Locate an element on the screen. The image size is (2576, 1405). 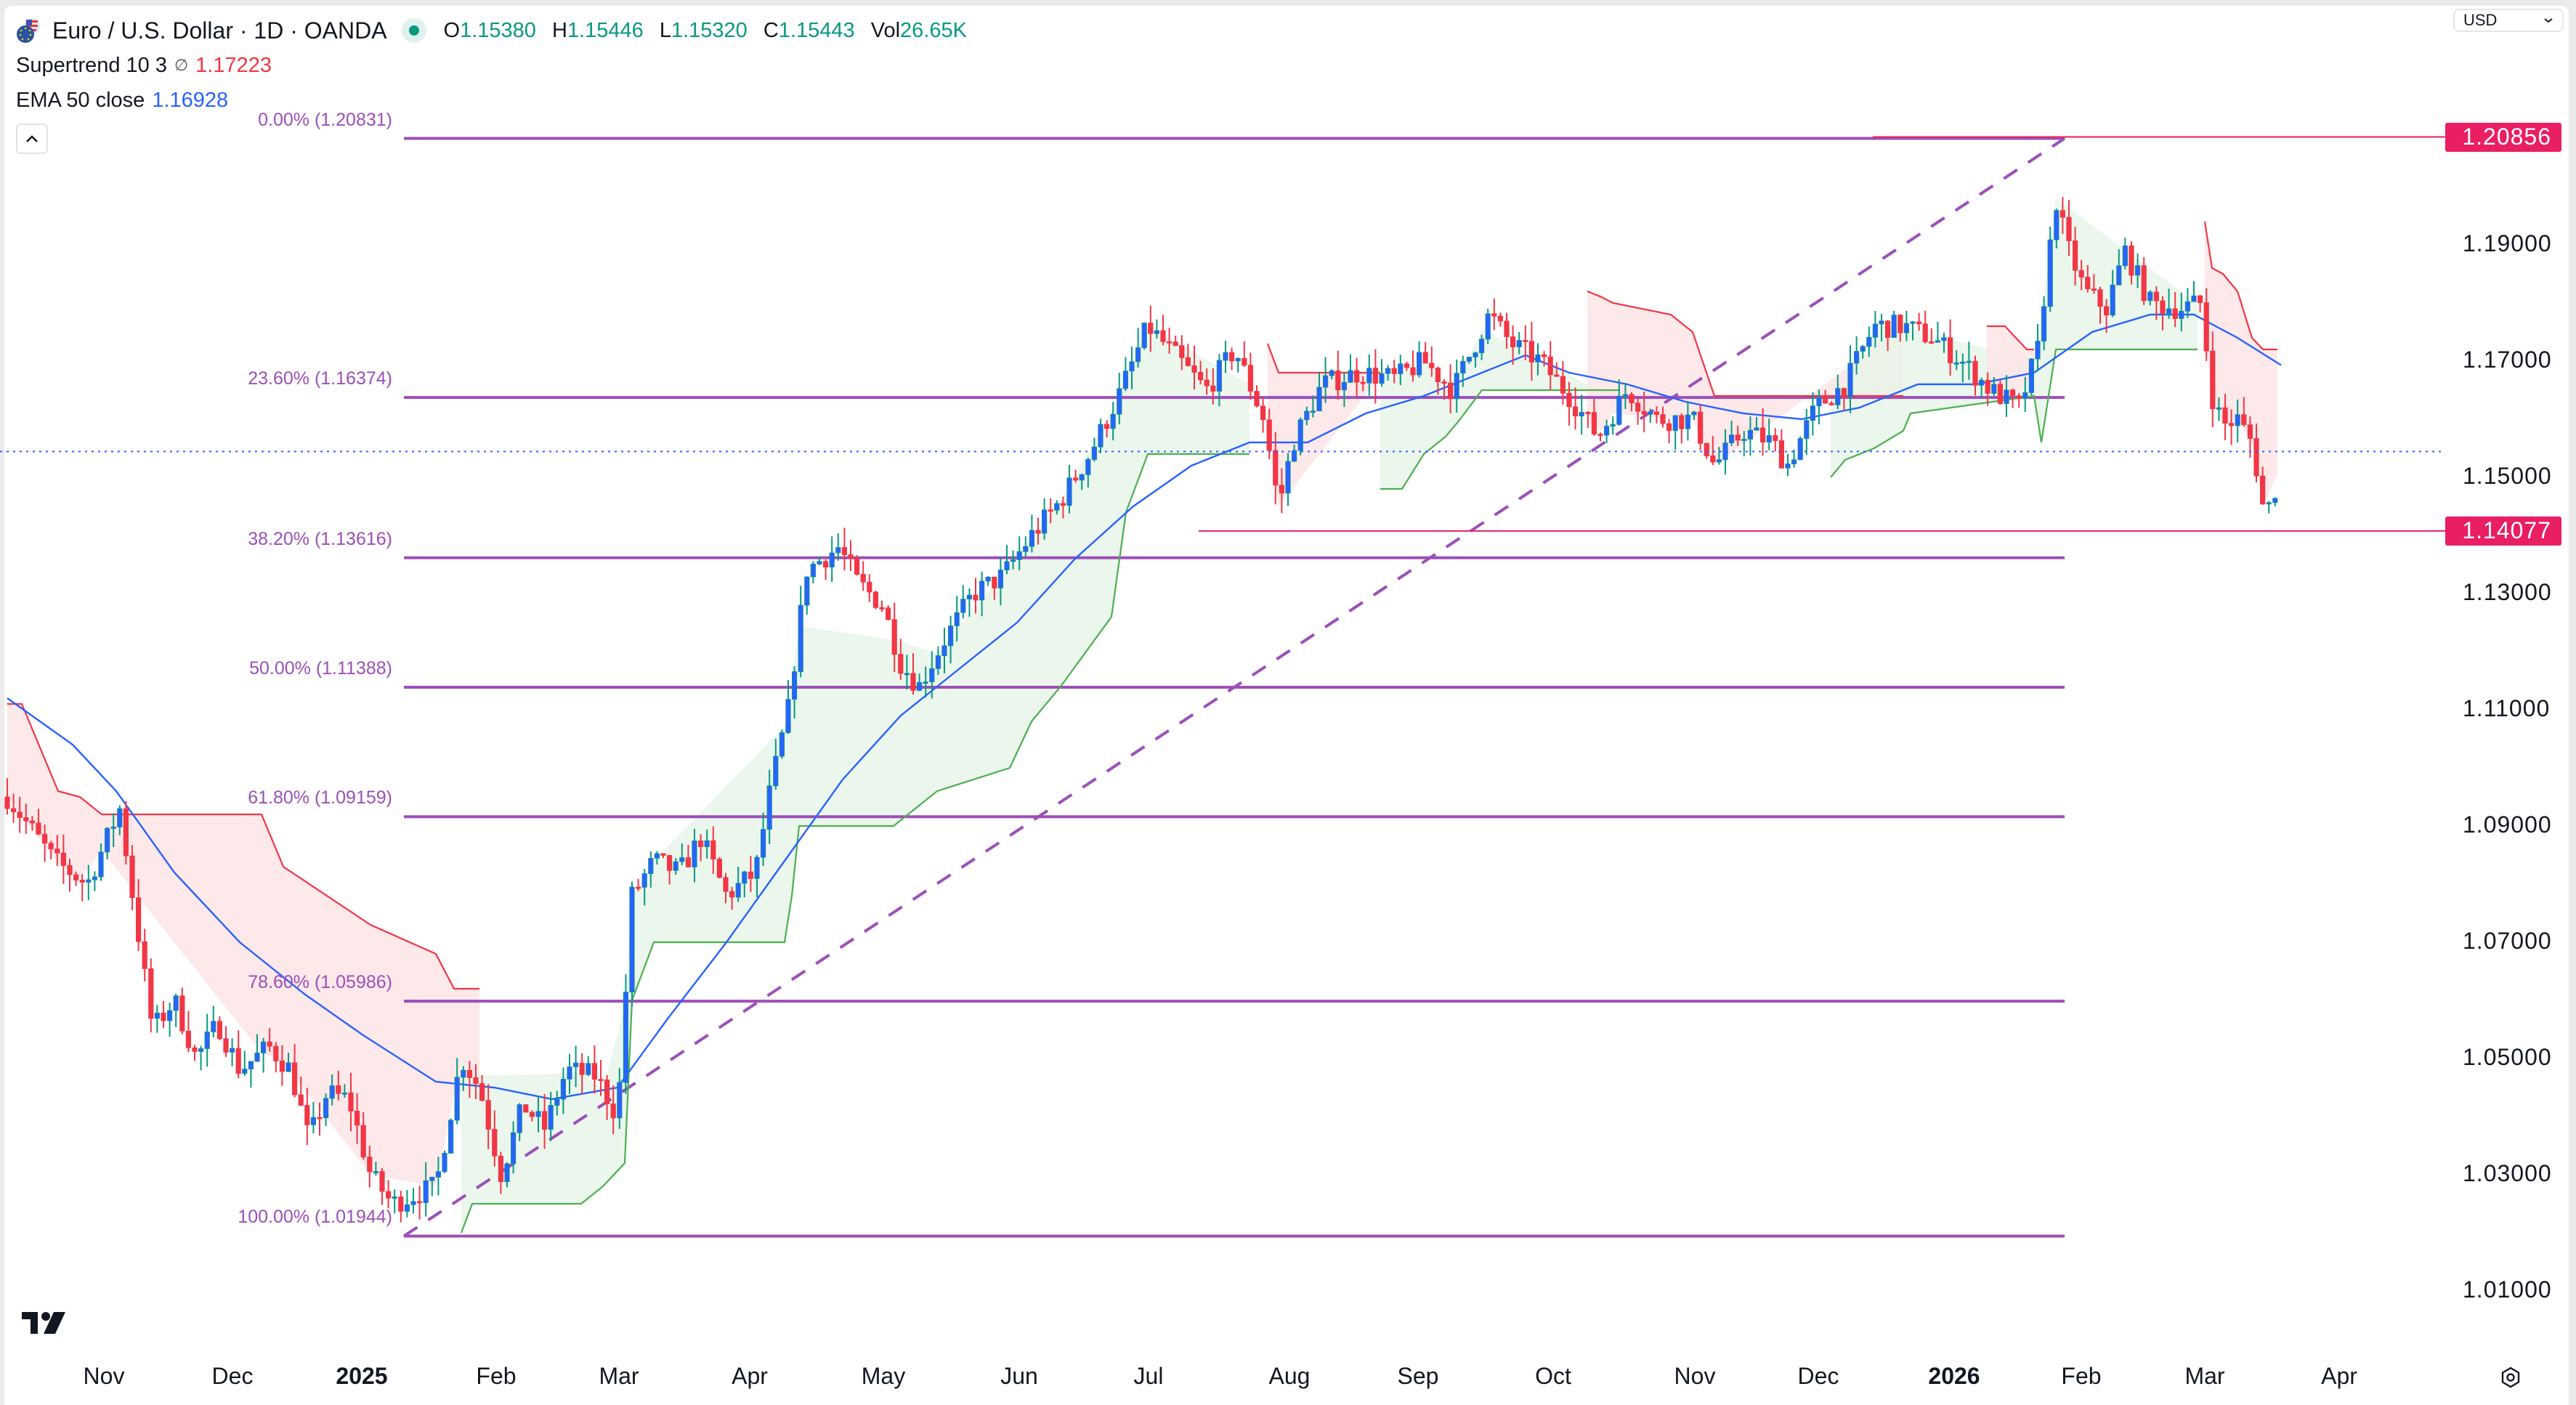
collapse-legend-button is located at coordinates (32, 139).